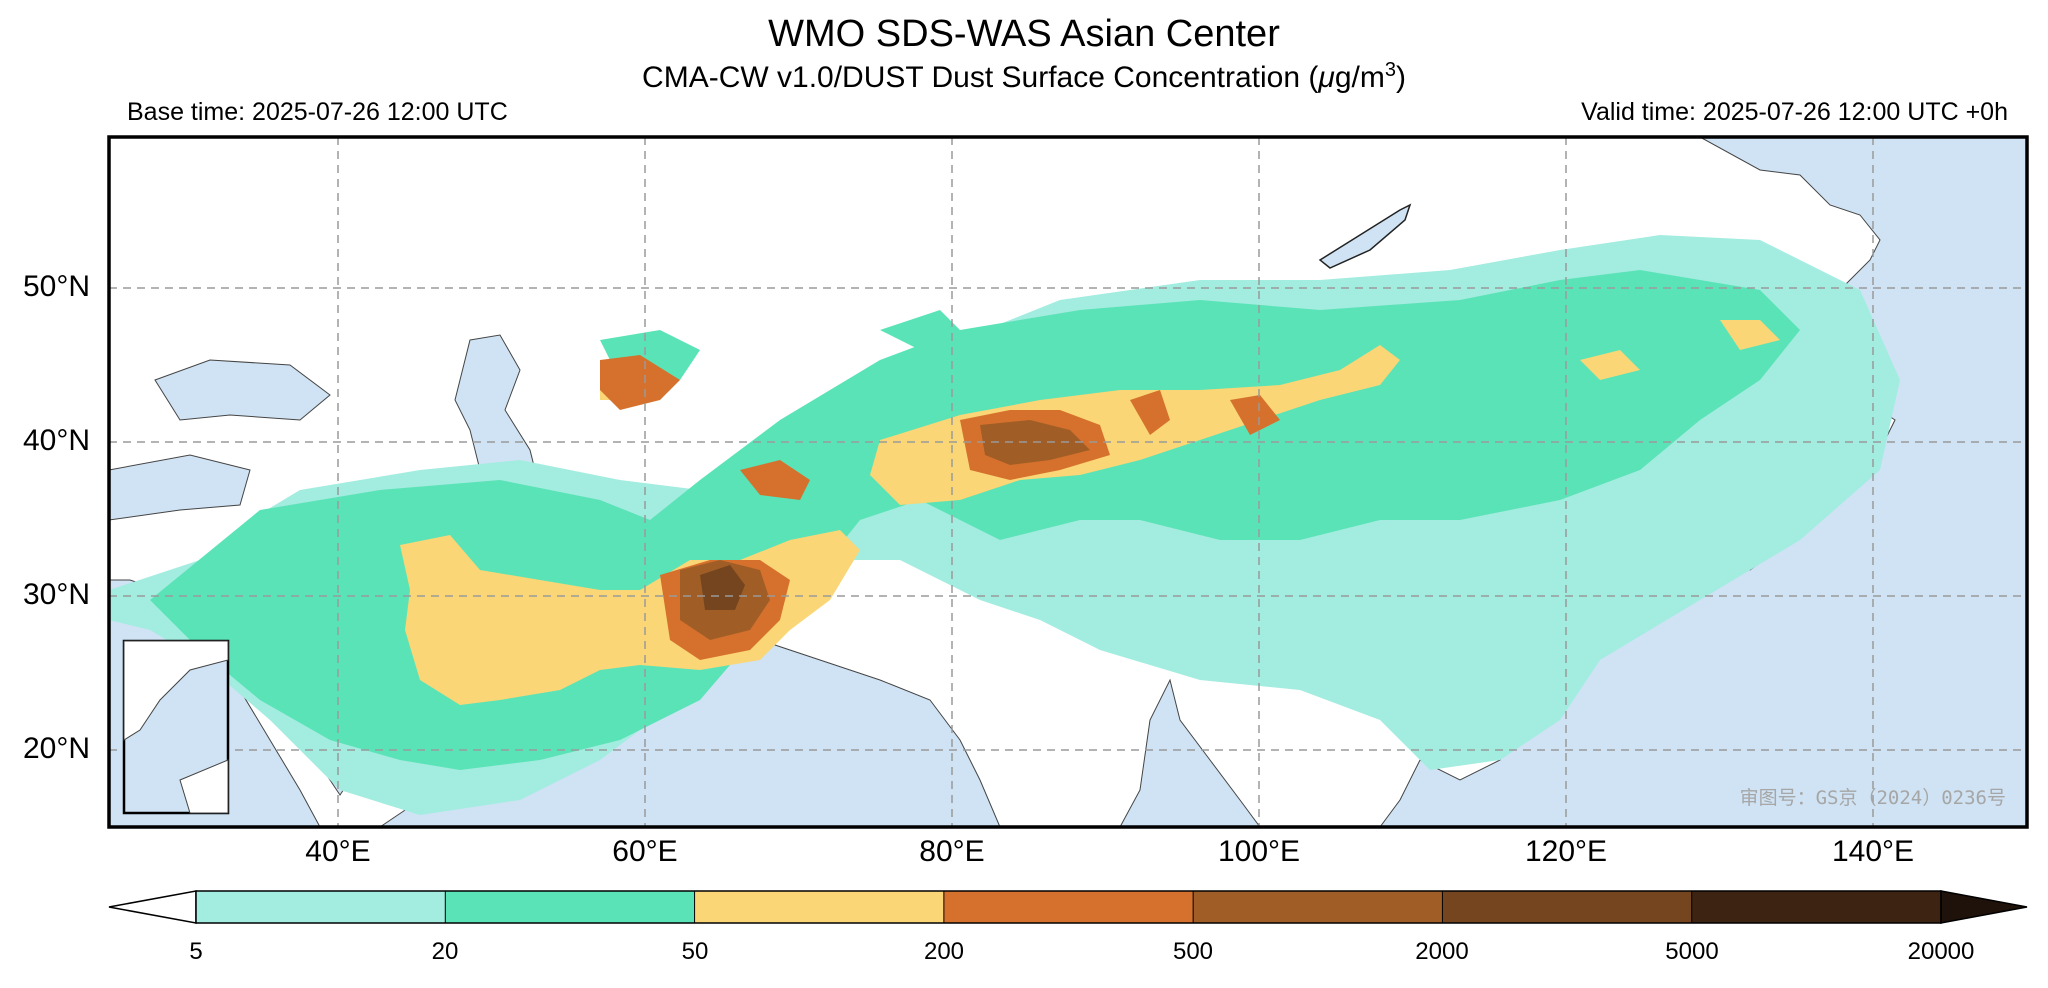 This screenshot has width=2048, height=988. Describe the element at coordinates (56, 594) in the screenshot. I see `lat-label-30n: 30°N` at that location.